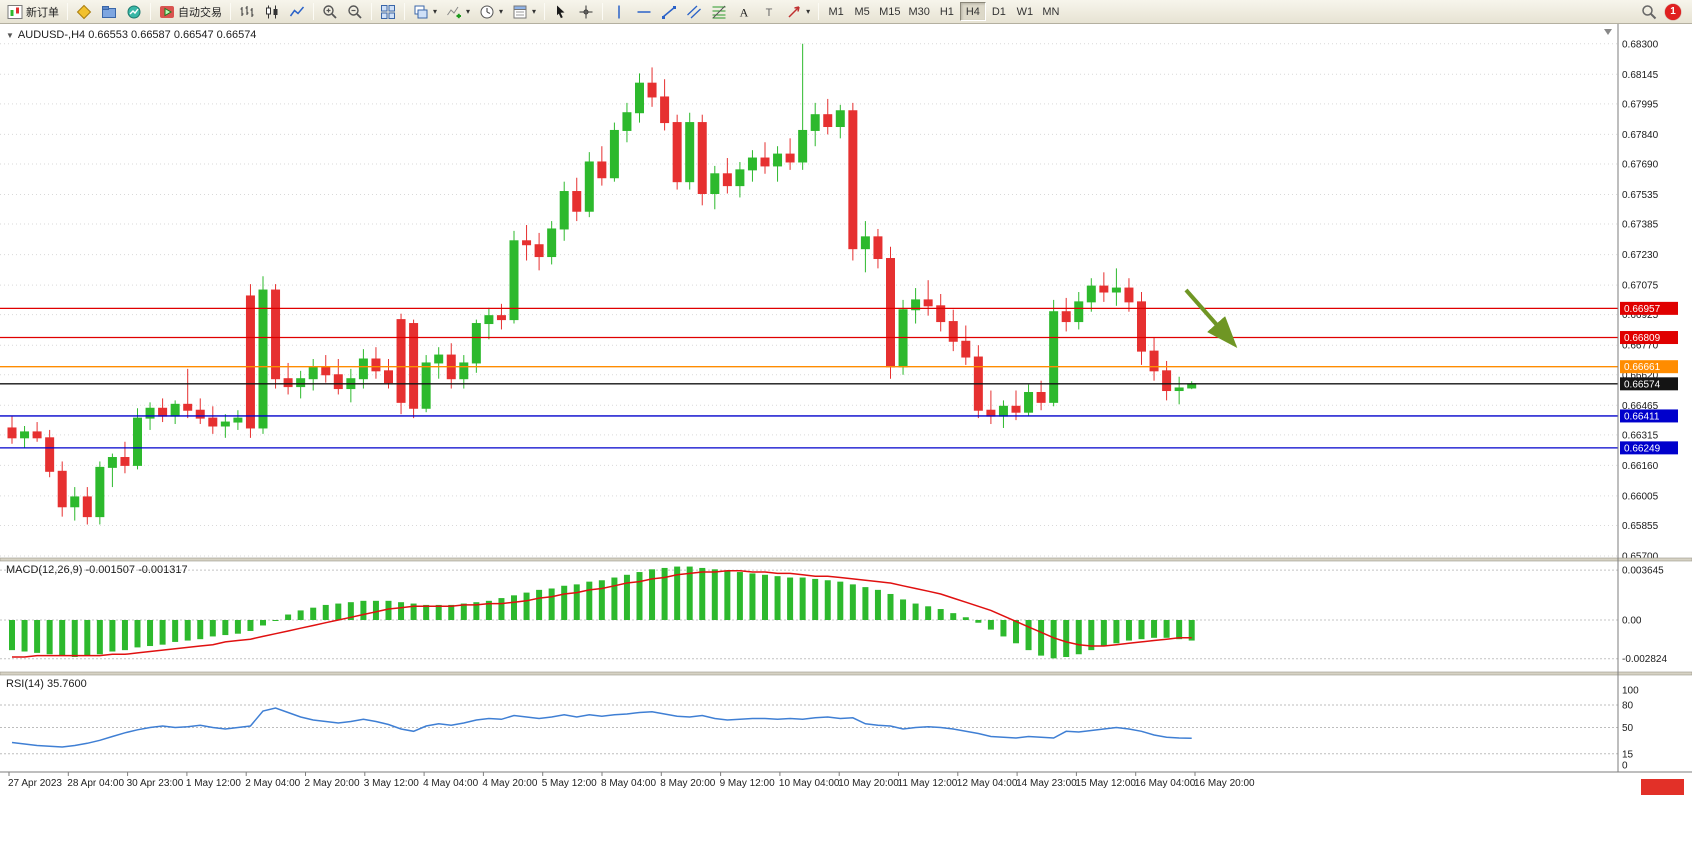 Image resolution: width=1692 pixels, height=856 pixels. I want to click on trendline-icon, so click(669, 12).